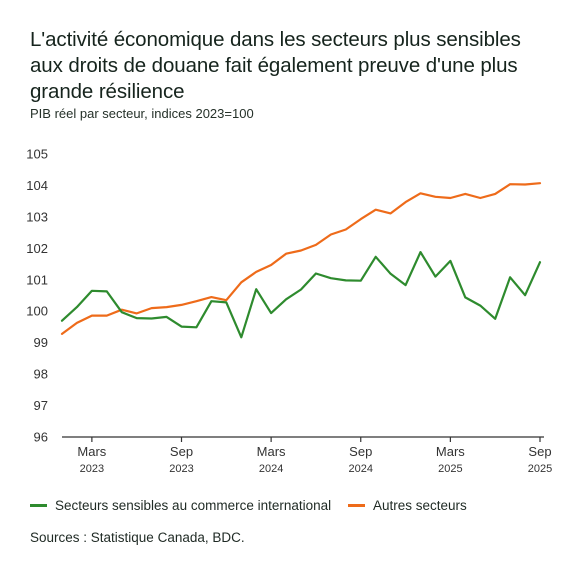  Describe the element at coordinates (37, 185) in the screenshot. I see `y-tick-label: 104` at that location.